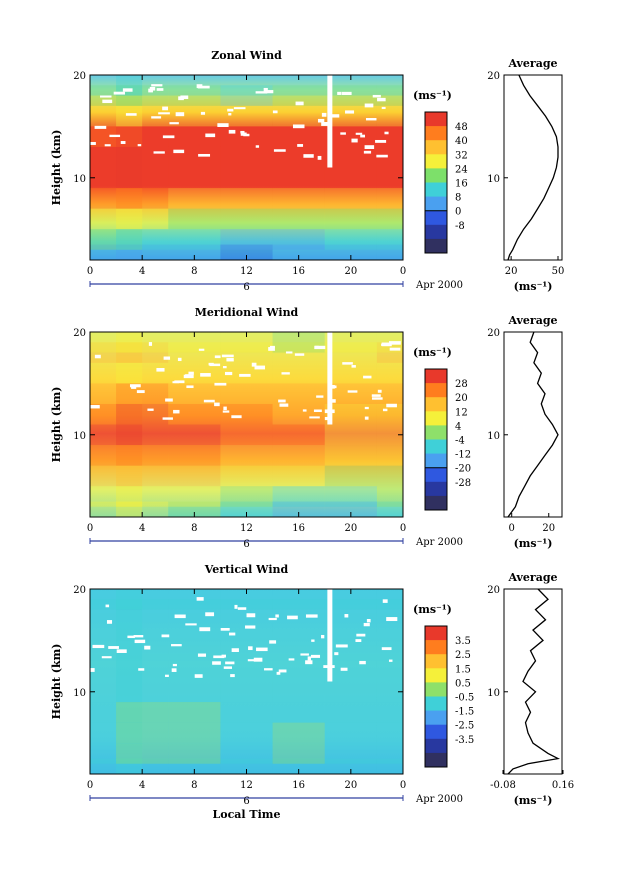 This screenshot has width=622, height=873. I want to click on colorbar-label: 12, so click(461, 412).